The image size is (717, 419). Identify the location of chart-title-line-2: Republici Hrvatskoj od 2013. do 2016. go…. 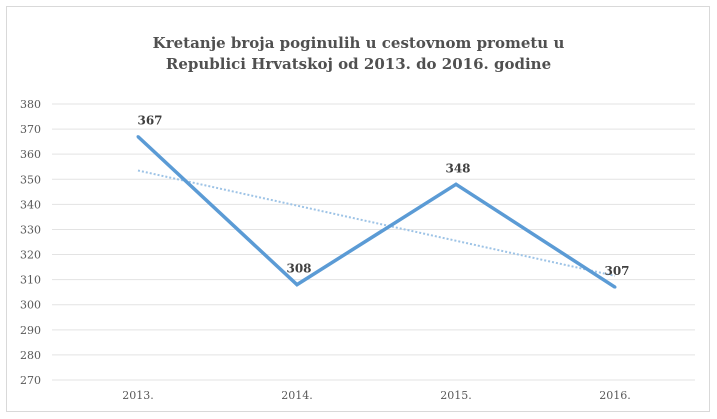
(358, 64).